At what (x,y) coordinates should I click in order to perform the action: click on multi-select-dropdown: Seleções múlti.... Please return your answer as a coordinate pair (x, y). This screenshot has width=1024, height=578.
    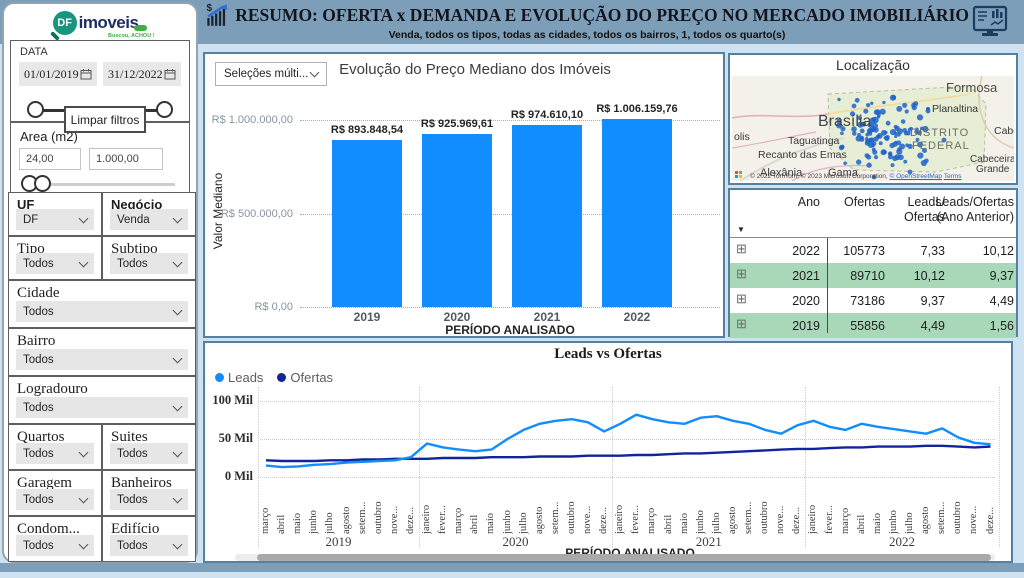
    Looking at the image, I should click on (271, 74).